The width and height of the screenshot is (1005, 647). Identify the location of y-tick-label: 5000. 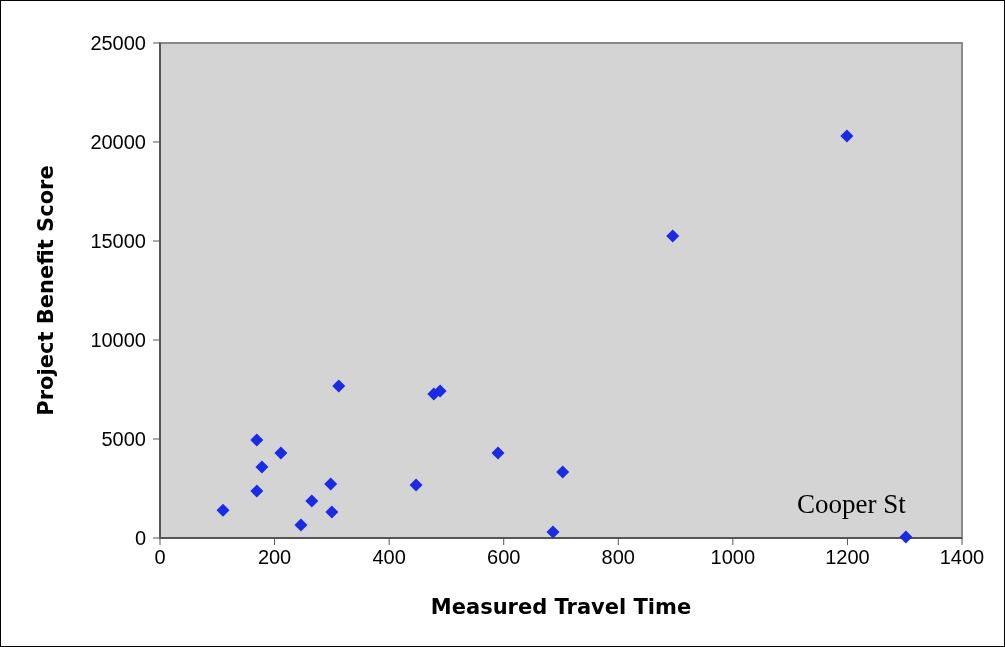
(123, 439).